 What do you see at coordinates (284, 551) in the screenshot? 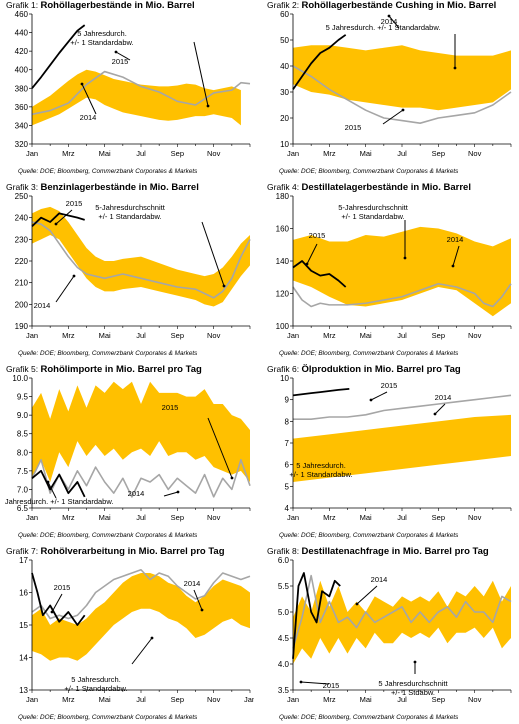
I see `grafik-prefix: Grafik 8:` at bounding box center [284, 551].